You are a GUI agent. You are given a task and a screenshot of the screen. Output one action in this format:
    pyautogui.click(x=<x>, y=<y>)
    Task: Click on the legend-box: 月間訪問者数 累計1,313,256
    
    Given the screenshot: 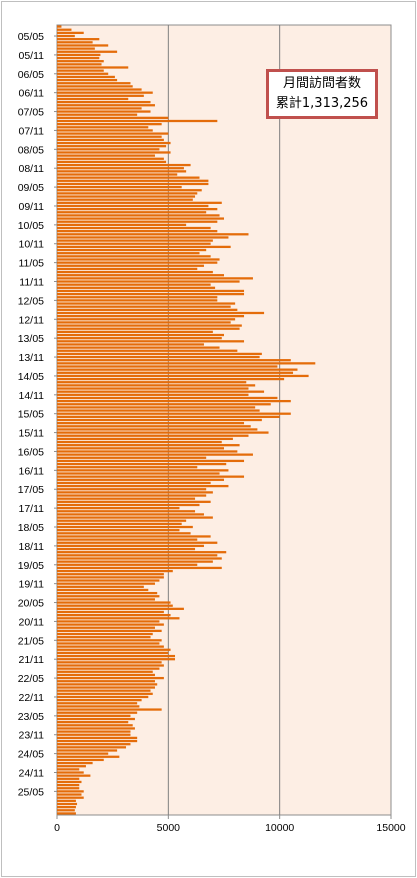 What is the action you would take?
    pyautogui.click(x=322, y=94)
    